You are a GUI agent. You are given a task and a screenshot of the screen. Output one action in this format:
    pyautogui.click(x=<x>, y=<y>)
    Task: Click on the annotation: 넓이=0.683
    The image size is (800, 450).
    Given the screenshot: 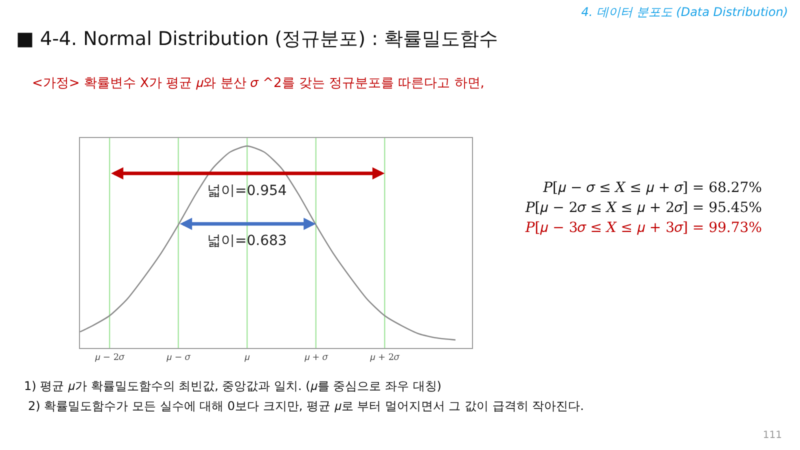 What is the action you would take?
    pyautogui.click(x=247, y=241)
    